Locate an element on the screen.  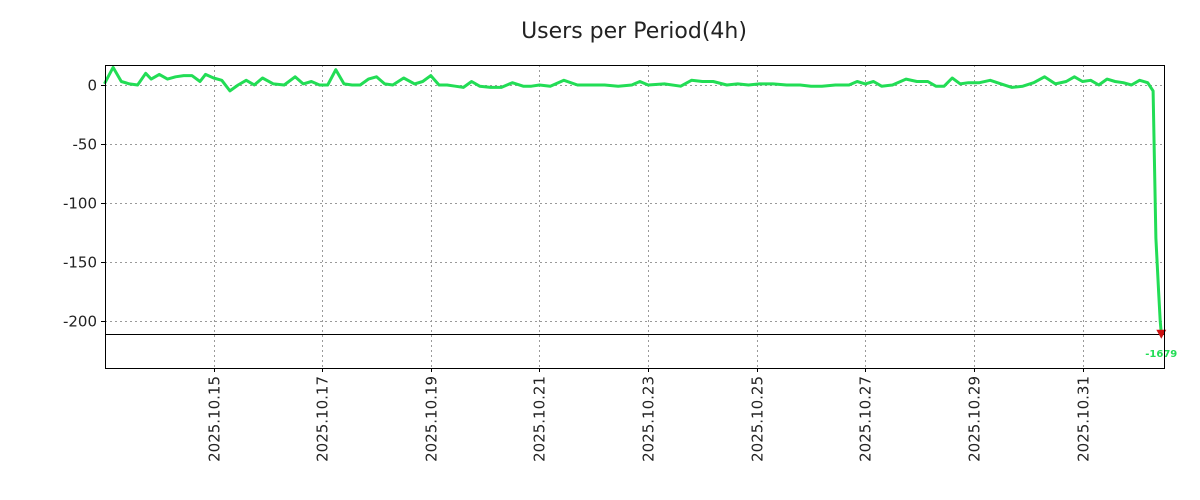
x-tick-label: 2025.10.19 is located at coordinates (432, 419).